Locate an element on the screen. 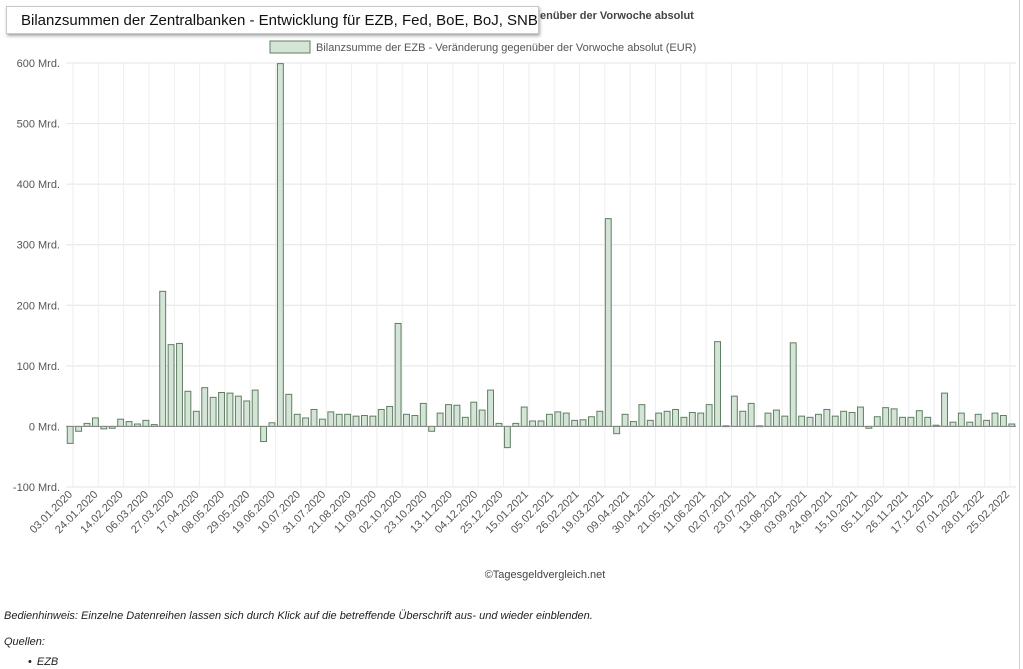 This screenshot has width=1023, height=669. legend-swatch is located at coordinates (290, 47).